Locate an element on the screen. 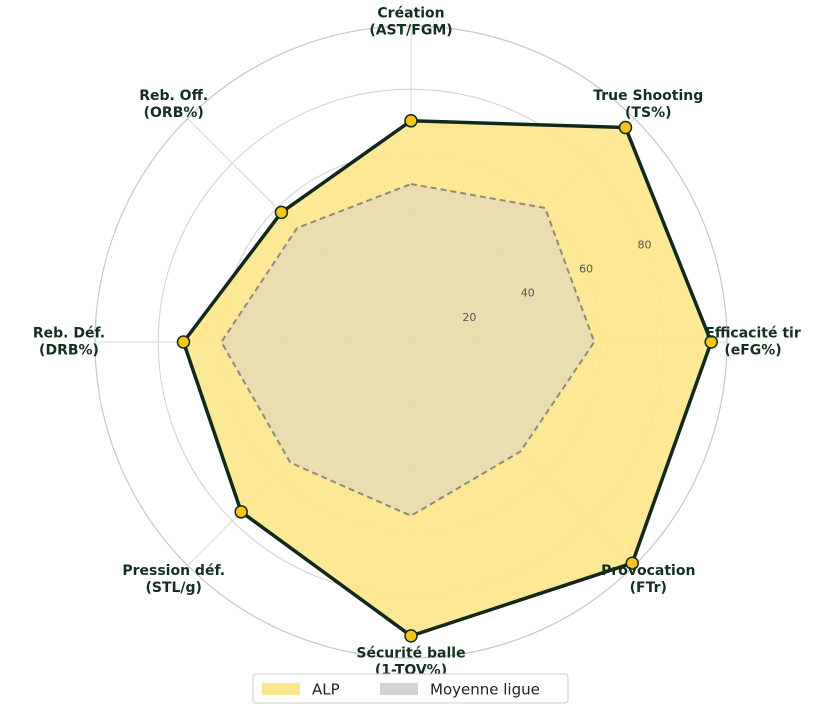 This screenshot has height=704, width=823. category-label: Reb. Off. is located at coordinates (173, 96).